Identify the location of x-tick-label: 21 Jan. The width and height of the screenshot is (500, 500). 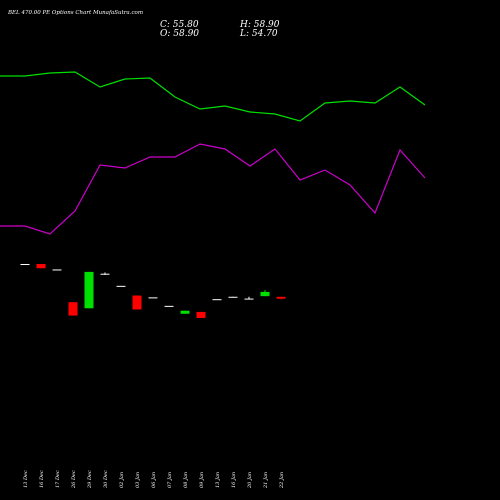
(266, 480).